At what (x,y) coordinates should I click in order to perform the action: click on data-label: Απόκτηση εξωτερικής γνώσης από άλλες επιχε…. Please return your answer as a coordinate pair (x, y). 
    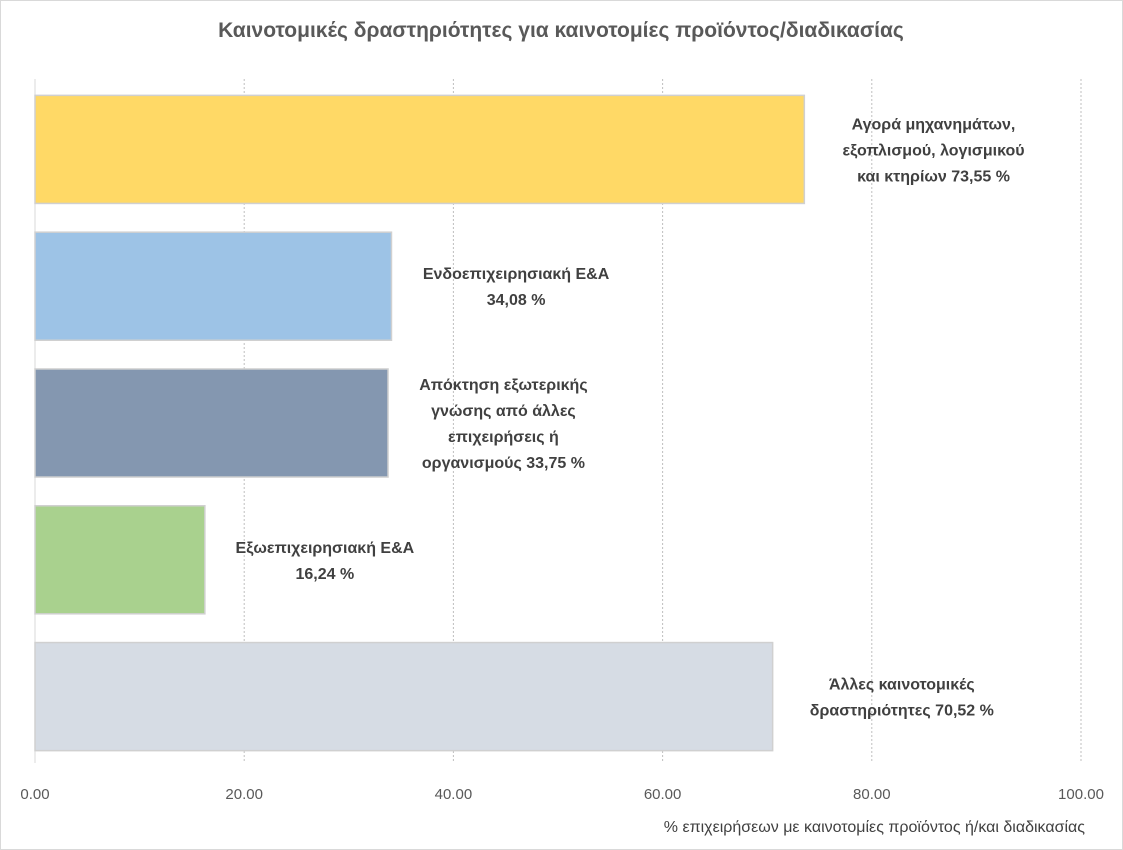
    Looking at the image, I should click on (503, 424).